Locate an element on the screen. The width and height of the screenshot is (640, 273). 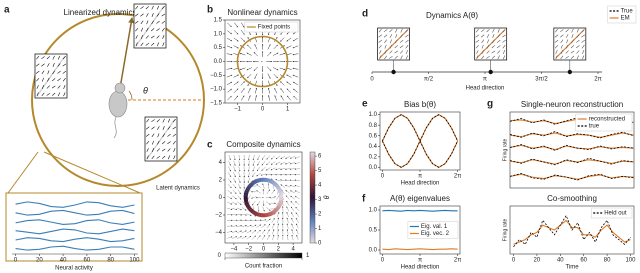
colorbar-tick-label: 3 is located at coordinates (320, 200).